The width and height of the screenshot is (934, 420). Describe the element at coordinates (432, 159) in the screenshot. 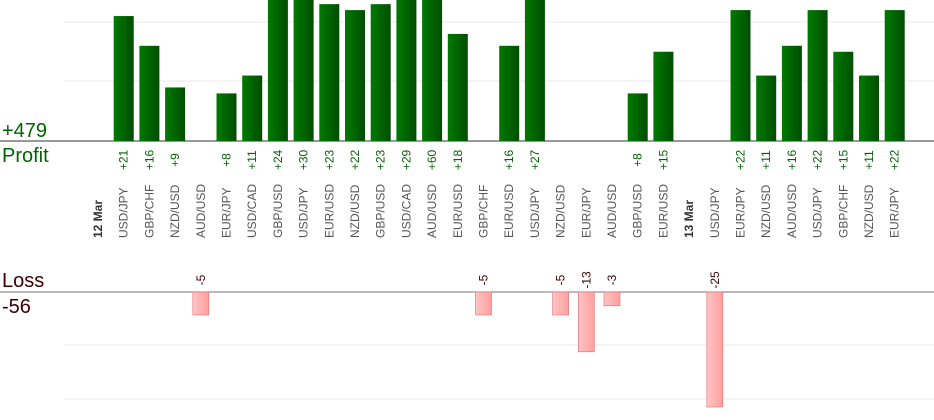

I see `profit-value-label: +60` at that location.